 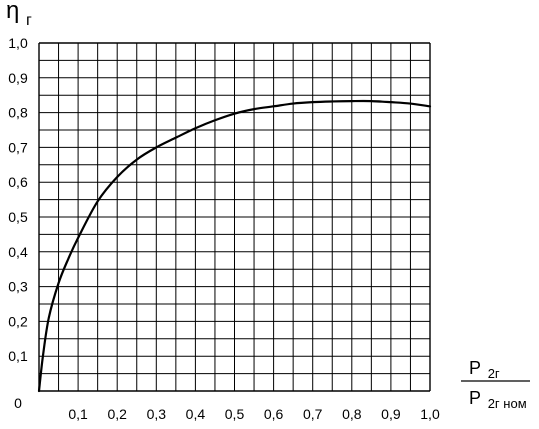 I want to click on y-tick-label: 0,3, so click(x=18, y=287).